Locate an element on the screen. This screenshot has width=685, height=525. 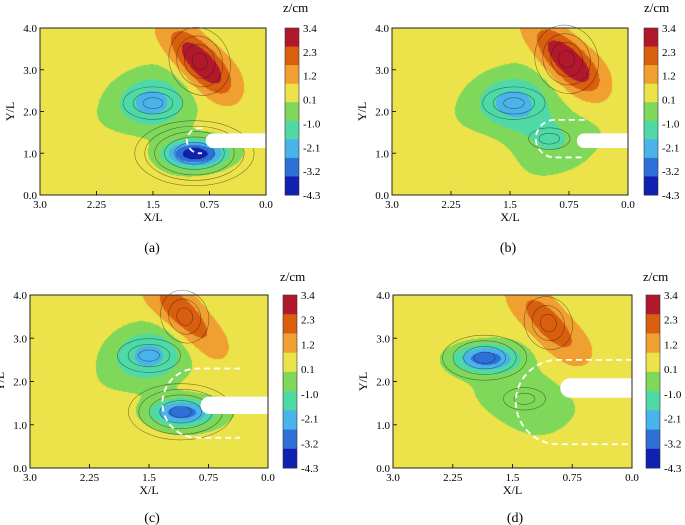
y-tick-label: 2.0 is located at coordinates (383, 383).